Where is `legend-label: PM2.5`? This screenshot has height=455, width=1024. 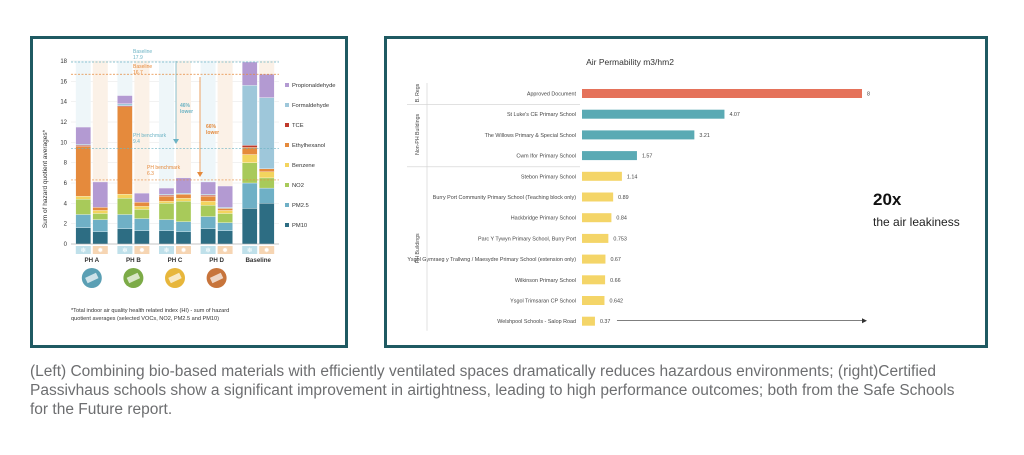
legend-label: PM2.5 is located at coordinates (300, 206).